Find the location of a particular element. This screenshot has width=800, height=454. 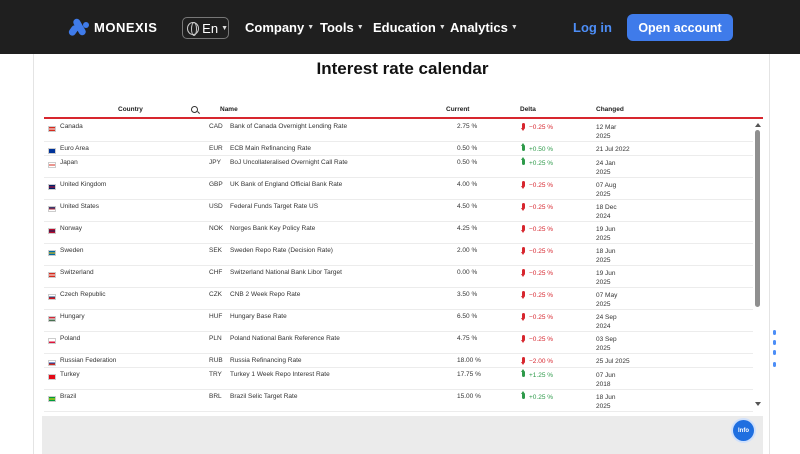

table-header: Country Name Current Delta Changed is located at coordinates (403, 111).